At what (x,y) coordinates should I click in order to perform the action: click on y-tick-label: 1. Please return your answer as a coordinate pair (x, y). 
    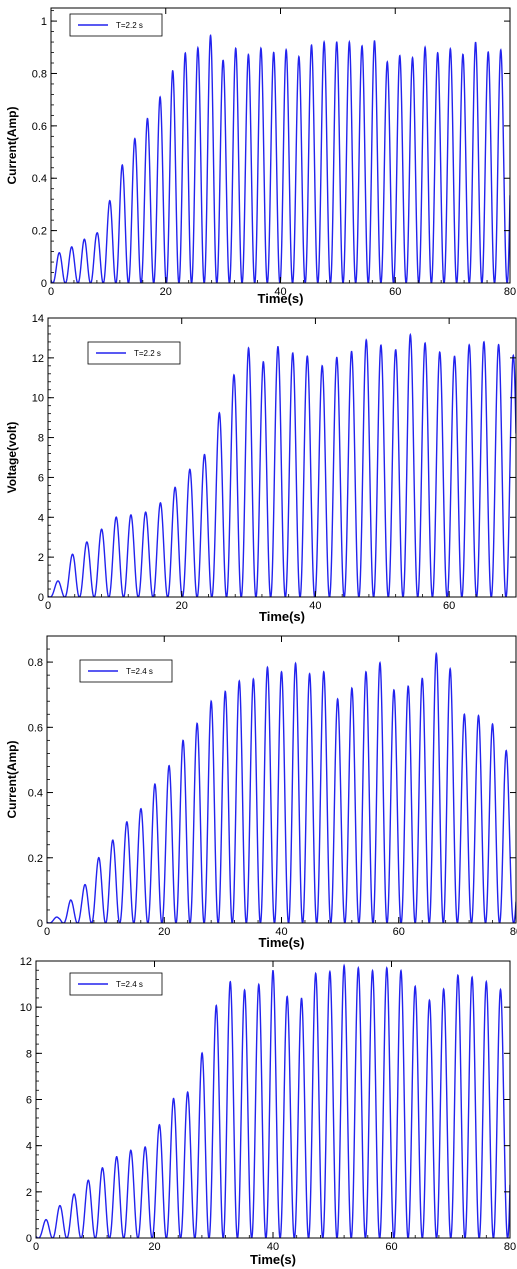
    Looking at the image, I should click on (44, 22).